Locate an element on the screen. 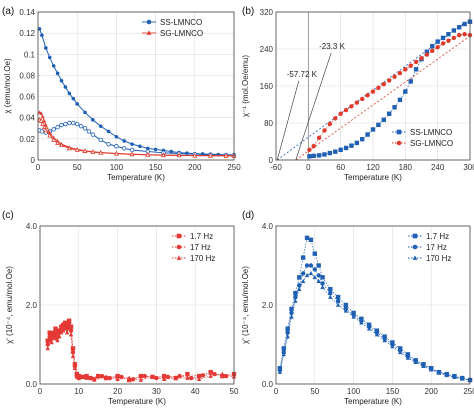 Image resolution: width=474 pixels, height=413 pixels. x-tick-label: 30 is located at coordinates (156, 391).